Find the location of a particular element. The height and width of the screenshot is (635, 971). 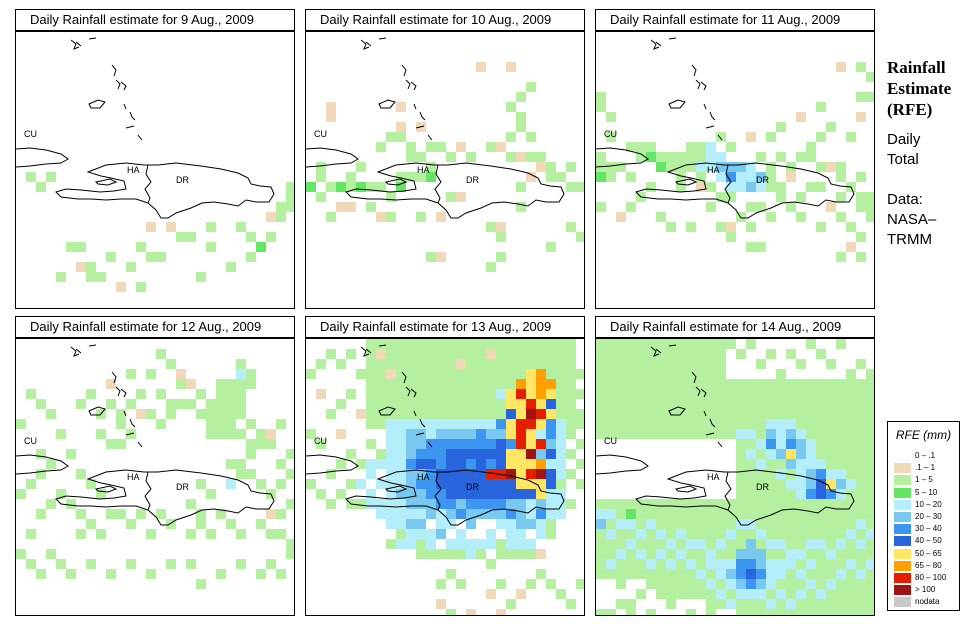

legend-label: 20 – 30 is located at coordinates (928, 516).